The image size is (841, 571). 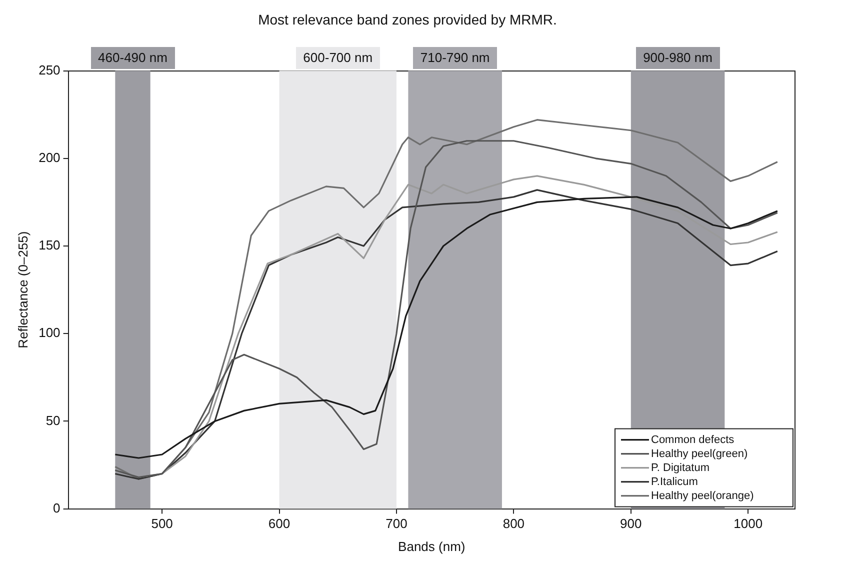 What do you see at coordinates (162, 524) in the screenshot?
I see `x-tick-label: 500` at bounding box center [162, 524].